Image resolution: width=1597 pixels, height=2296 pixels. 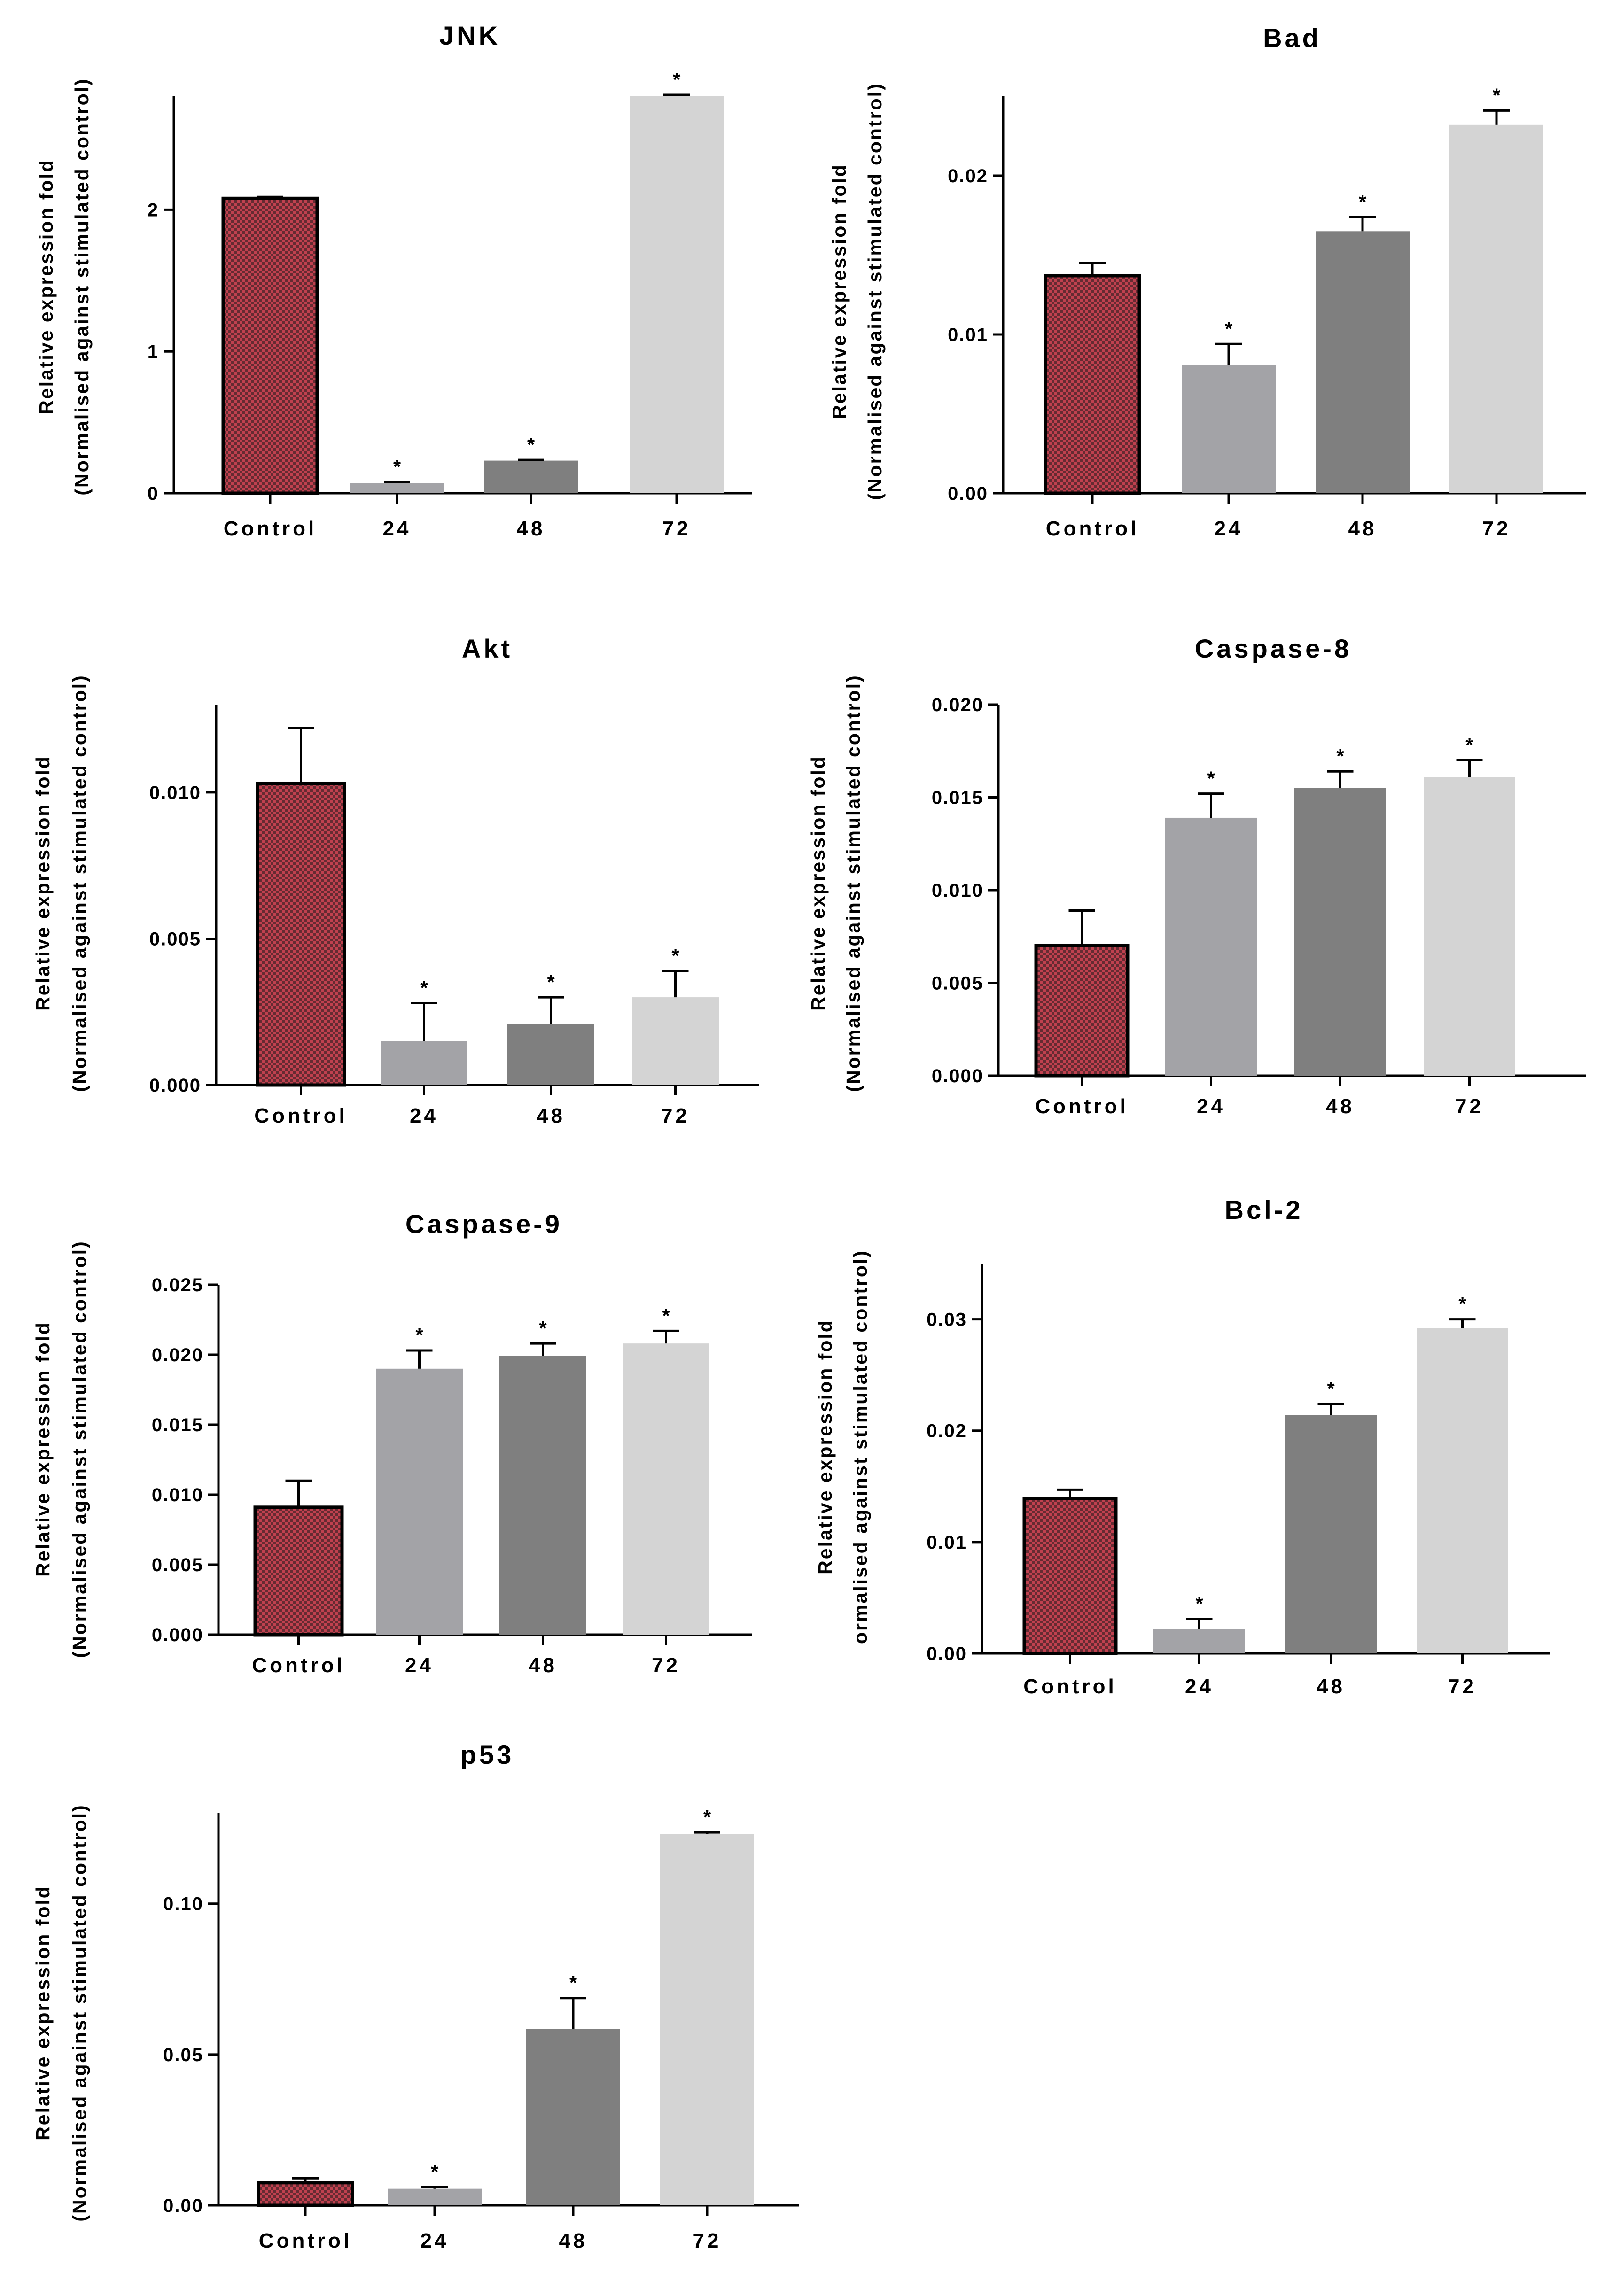 What do you see at coordinates (154, 210) in the screenshot?
I see `y-tick-label: 2` at bounding box center [154, 210].